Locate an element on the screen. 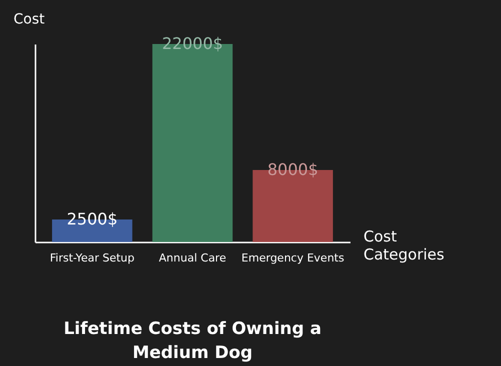 This screenshot has width=501, height=366. text: Lifetime Costs of Owning a Medium Dog is located at coordinates (193, 341).